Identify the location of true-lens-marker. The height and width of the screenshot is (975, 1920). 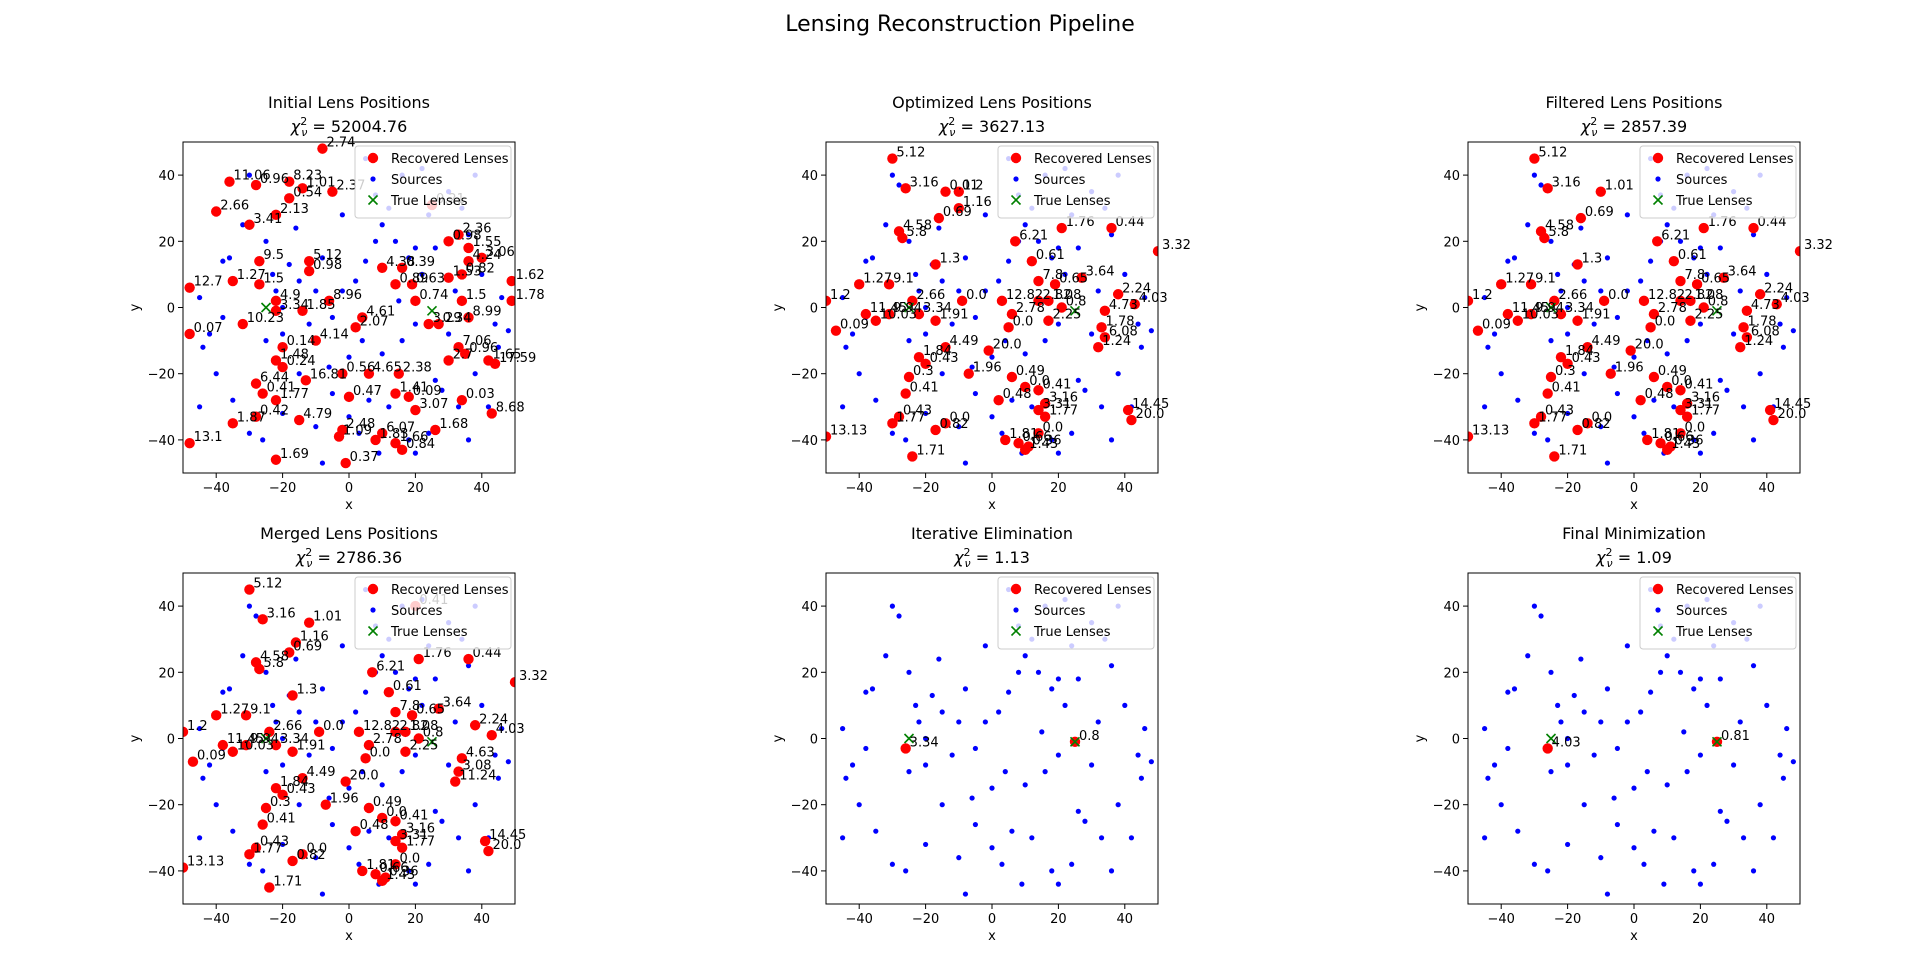
(266, 307).